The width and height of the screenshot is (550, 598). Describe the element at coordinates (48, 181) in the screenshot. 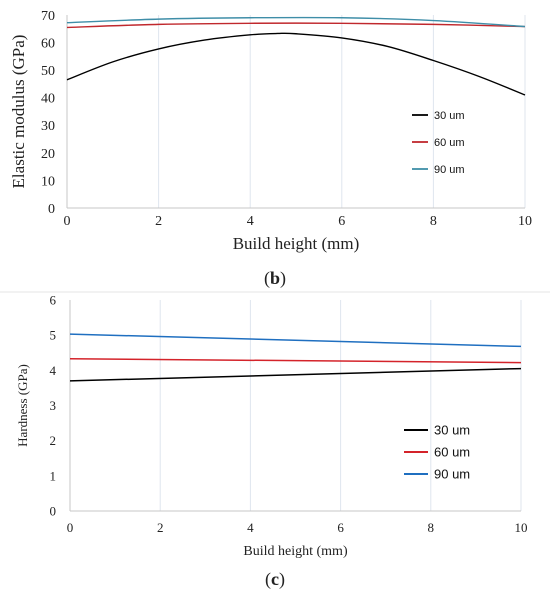

I see `y-tick-label: 10` at that location.